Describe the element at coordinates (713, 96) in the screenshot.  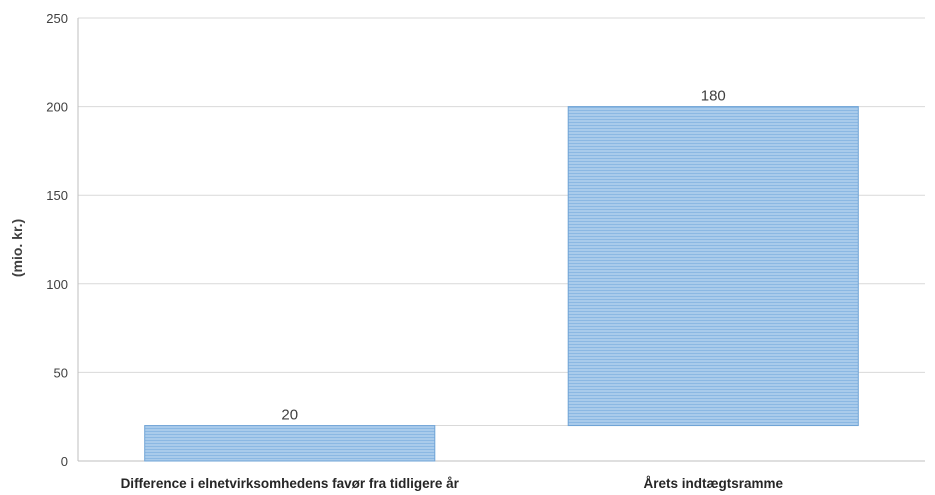
I see `data-label: 180` at that location.